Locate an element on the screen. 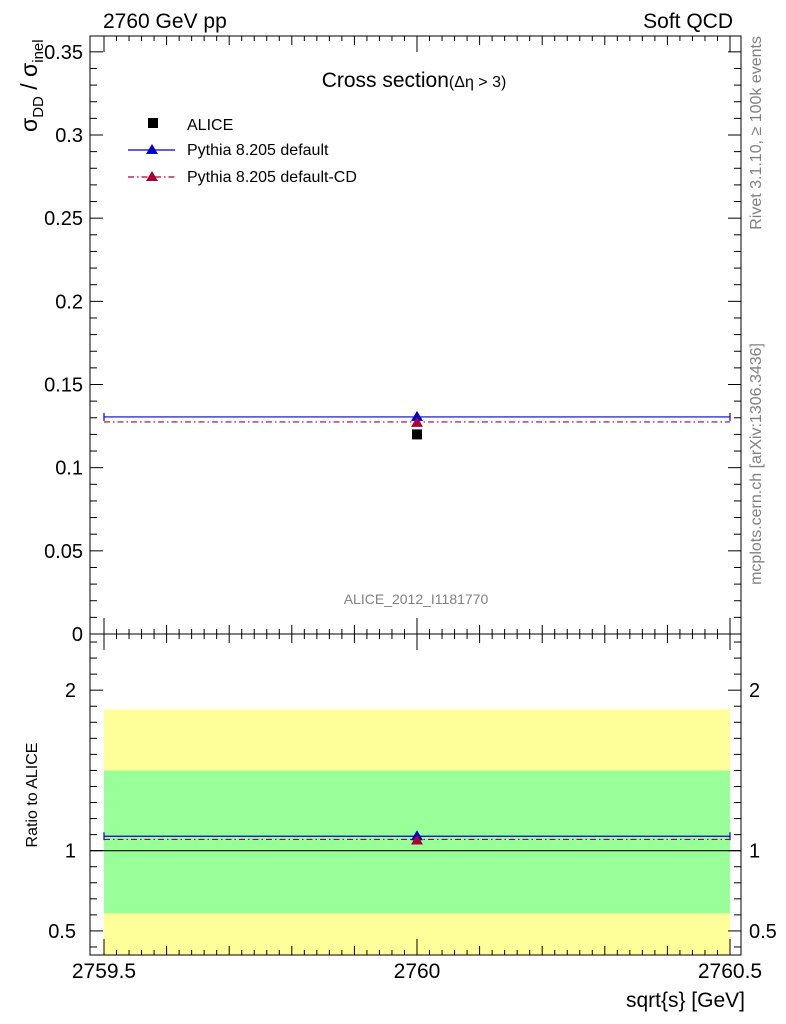 This screenshot has width=786, height=1024. series-alice-point is located at coordinates (417, 434).